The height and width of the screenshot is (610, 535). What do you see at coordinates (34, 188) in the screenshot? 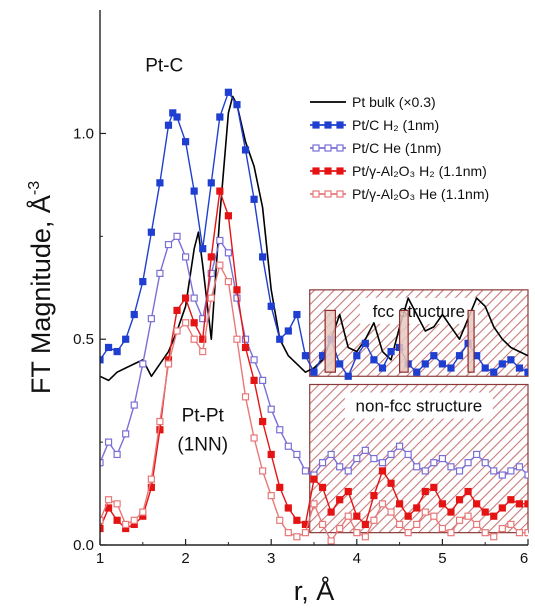
I see `y-axis-title-sup: -3` at bounding box center [34, 188].